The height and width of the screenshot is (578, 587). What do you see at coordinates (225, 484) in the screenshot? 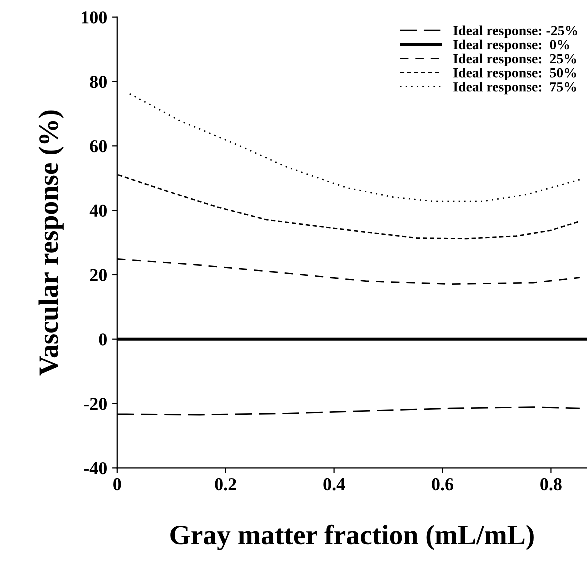
I see `x-tick-label: 0.2` at bounding box center [225, 484].